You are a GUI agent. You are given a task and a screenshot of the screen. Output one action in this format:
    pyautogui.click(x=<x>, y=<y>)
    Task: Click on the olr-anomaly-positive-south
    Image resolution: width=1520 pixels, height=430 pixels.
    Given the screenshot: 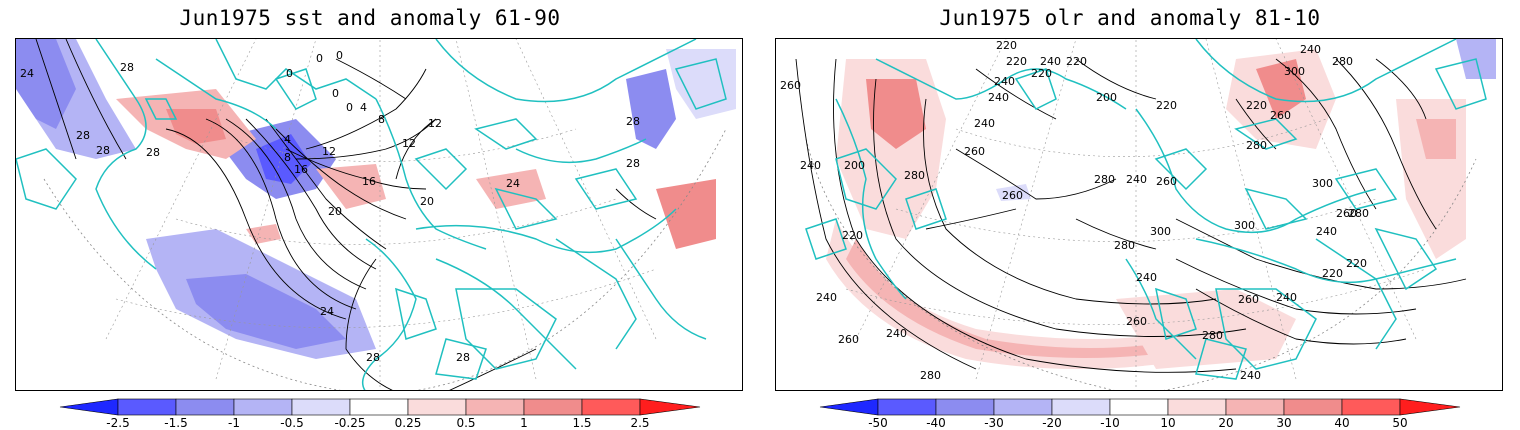 What is the action you would take?
    pyautogui.click(x=1206, y=329)
    